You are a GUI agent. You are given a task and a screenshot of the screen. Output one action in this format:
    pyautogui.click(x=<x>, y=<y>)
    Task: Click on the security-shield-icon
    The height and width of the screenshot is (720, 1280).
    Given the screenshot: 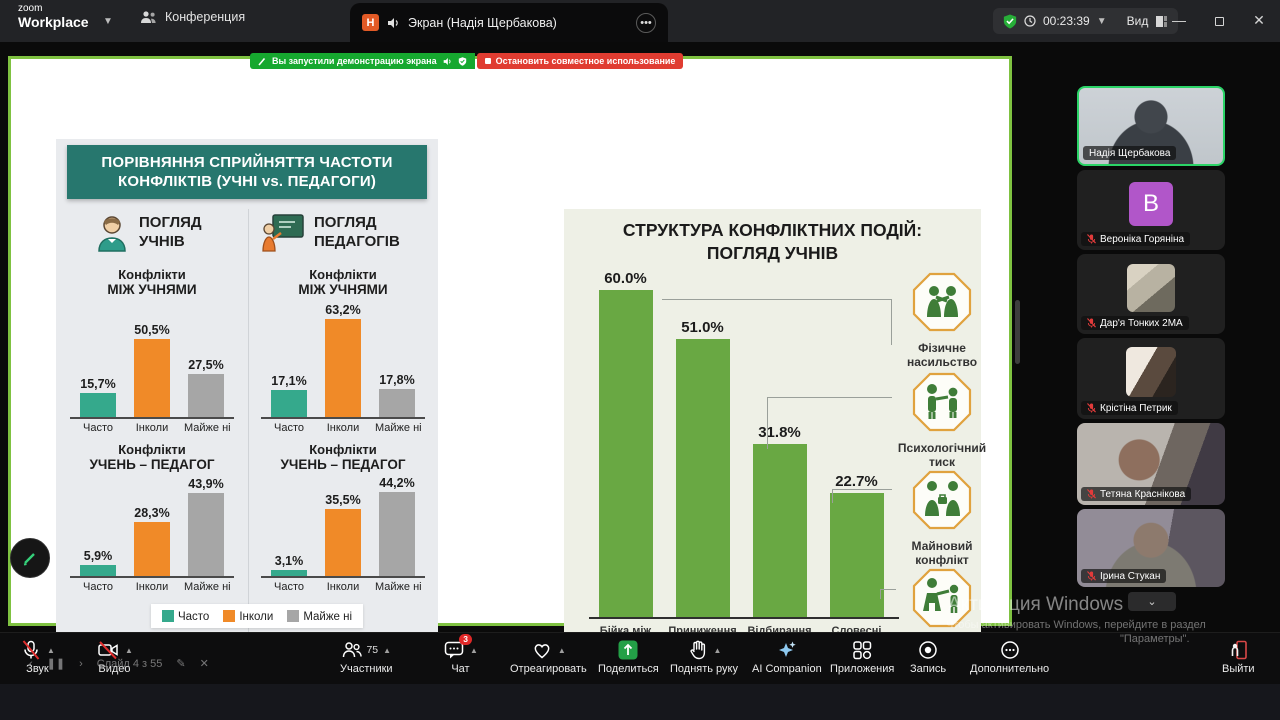 What is the action you would take?
    pyautogui.click(x=1010, y=21)
    